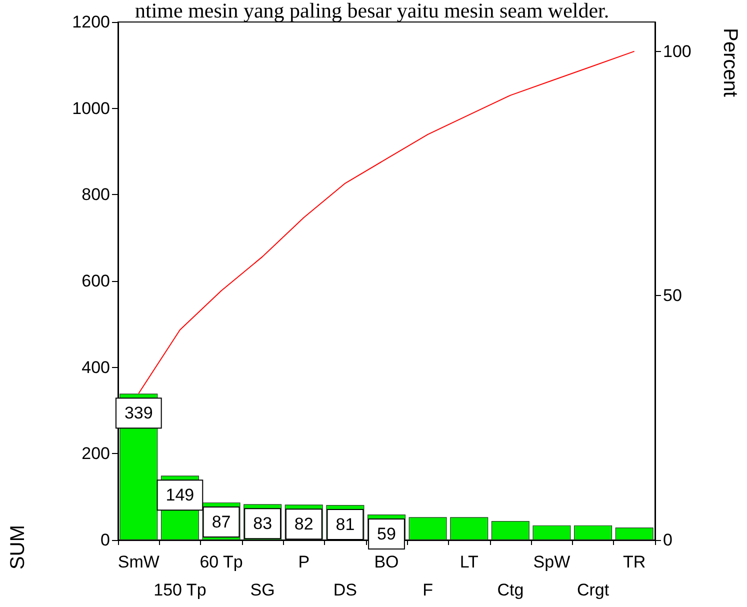 Image resolution: width=747 pixels, height=607 pixels. I want to click on y-tick-label: 1000, so click(91, 108).